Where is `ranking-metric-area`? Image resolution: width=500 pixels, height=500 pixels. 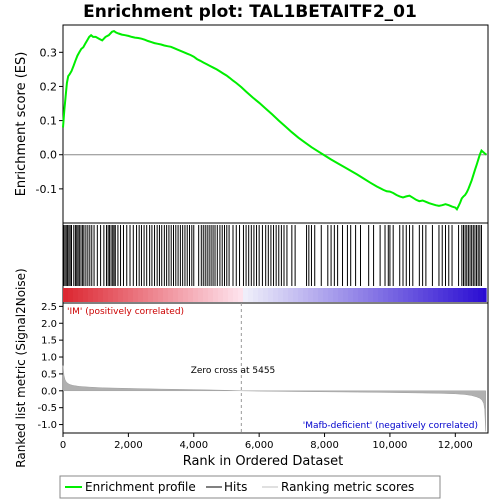
ranking-metric-area is located at coordinates (274, 398).